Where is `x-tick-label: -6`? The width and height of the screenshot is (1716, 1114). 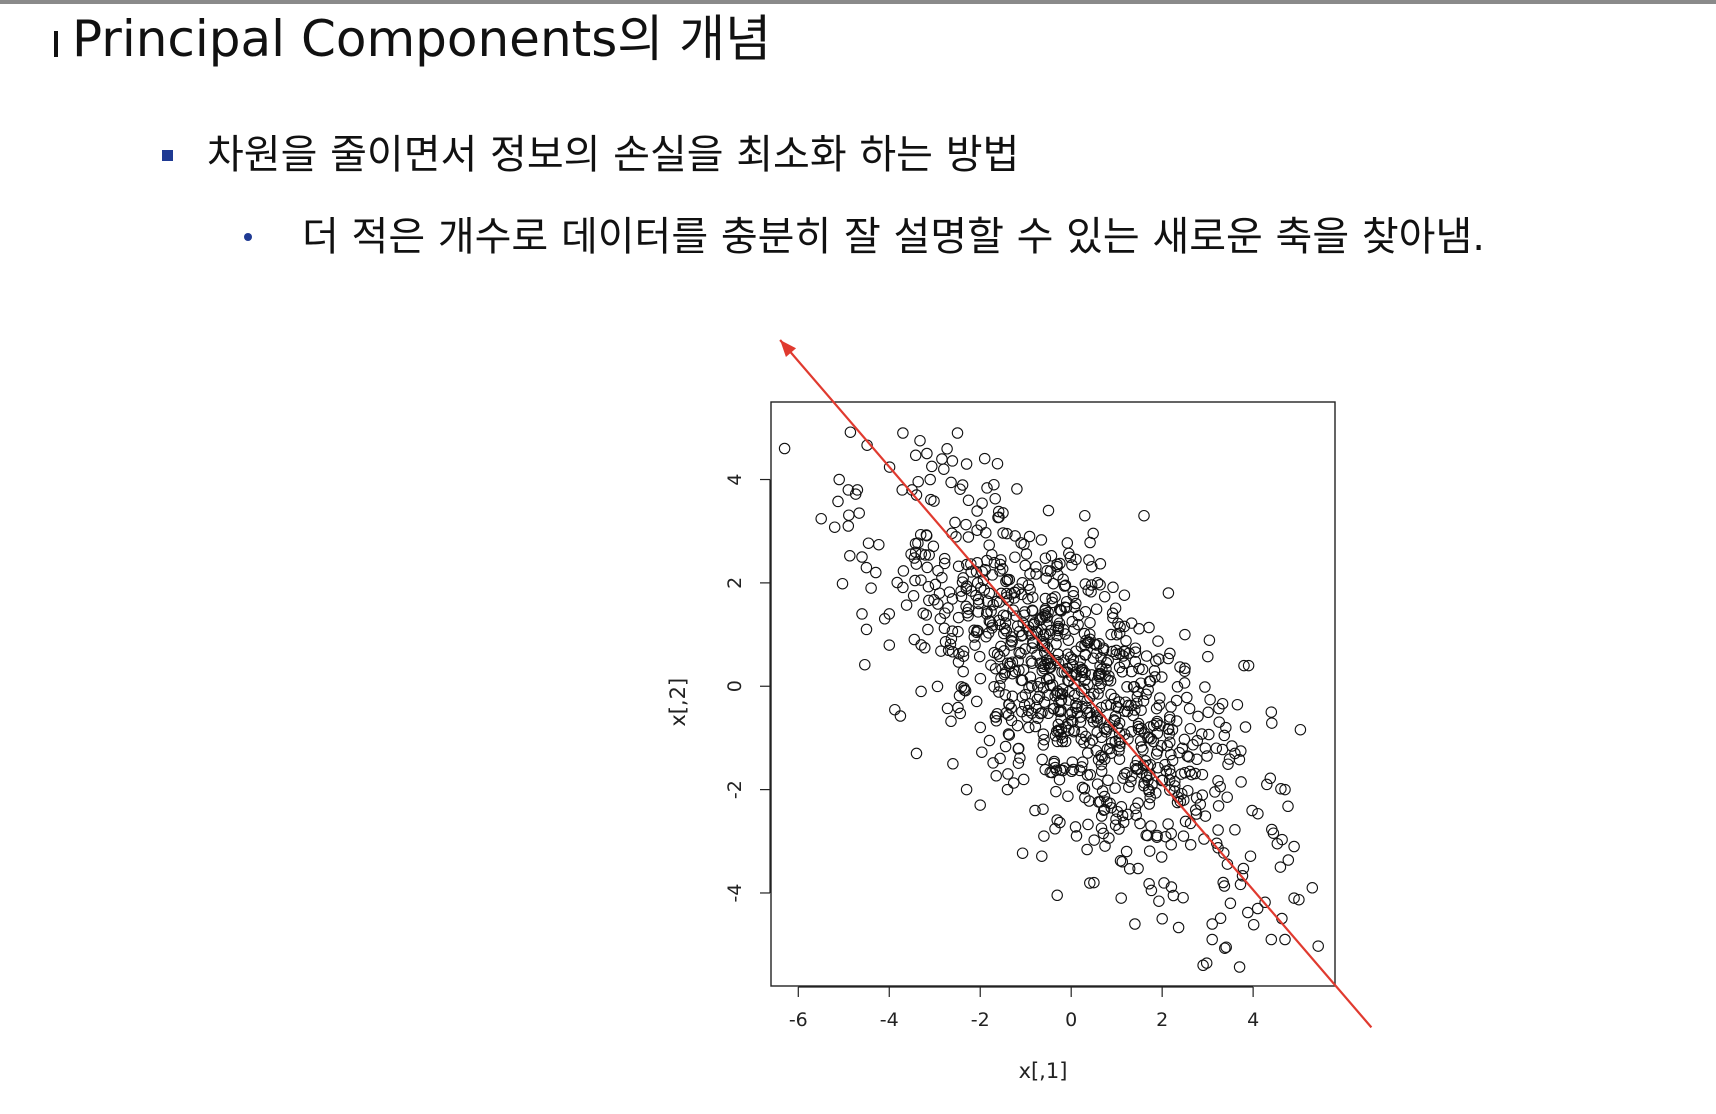
x-tick-label: -6 is located at coordinates (798, 1020).